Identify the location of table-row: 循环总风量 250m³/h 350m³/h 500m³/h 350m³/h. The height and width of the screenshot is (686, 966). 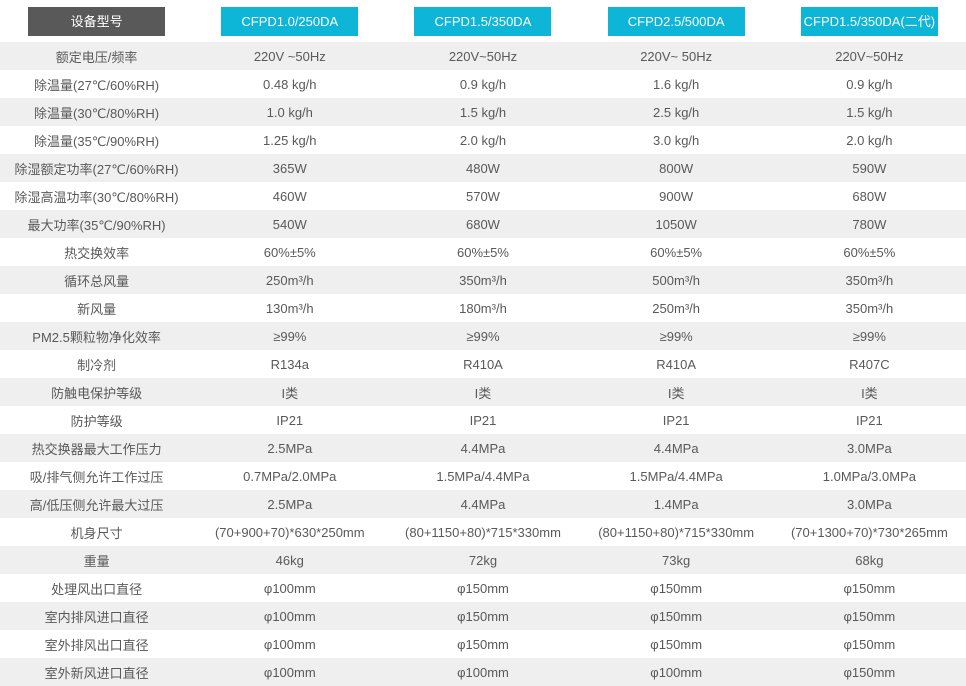
(483, 280).